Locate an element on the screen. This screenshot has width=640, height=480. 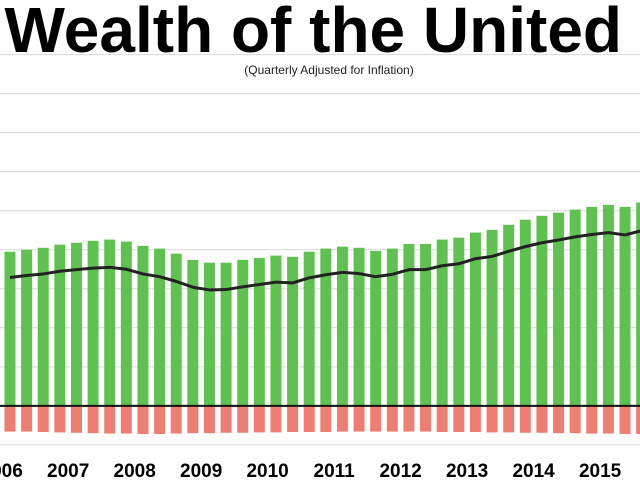
chart-subtitle: (Quarterly Adjusted for Inflation) is located at coordinates (328, 70).